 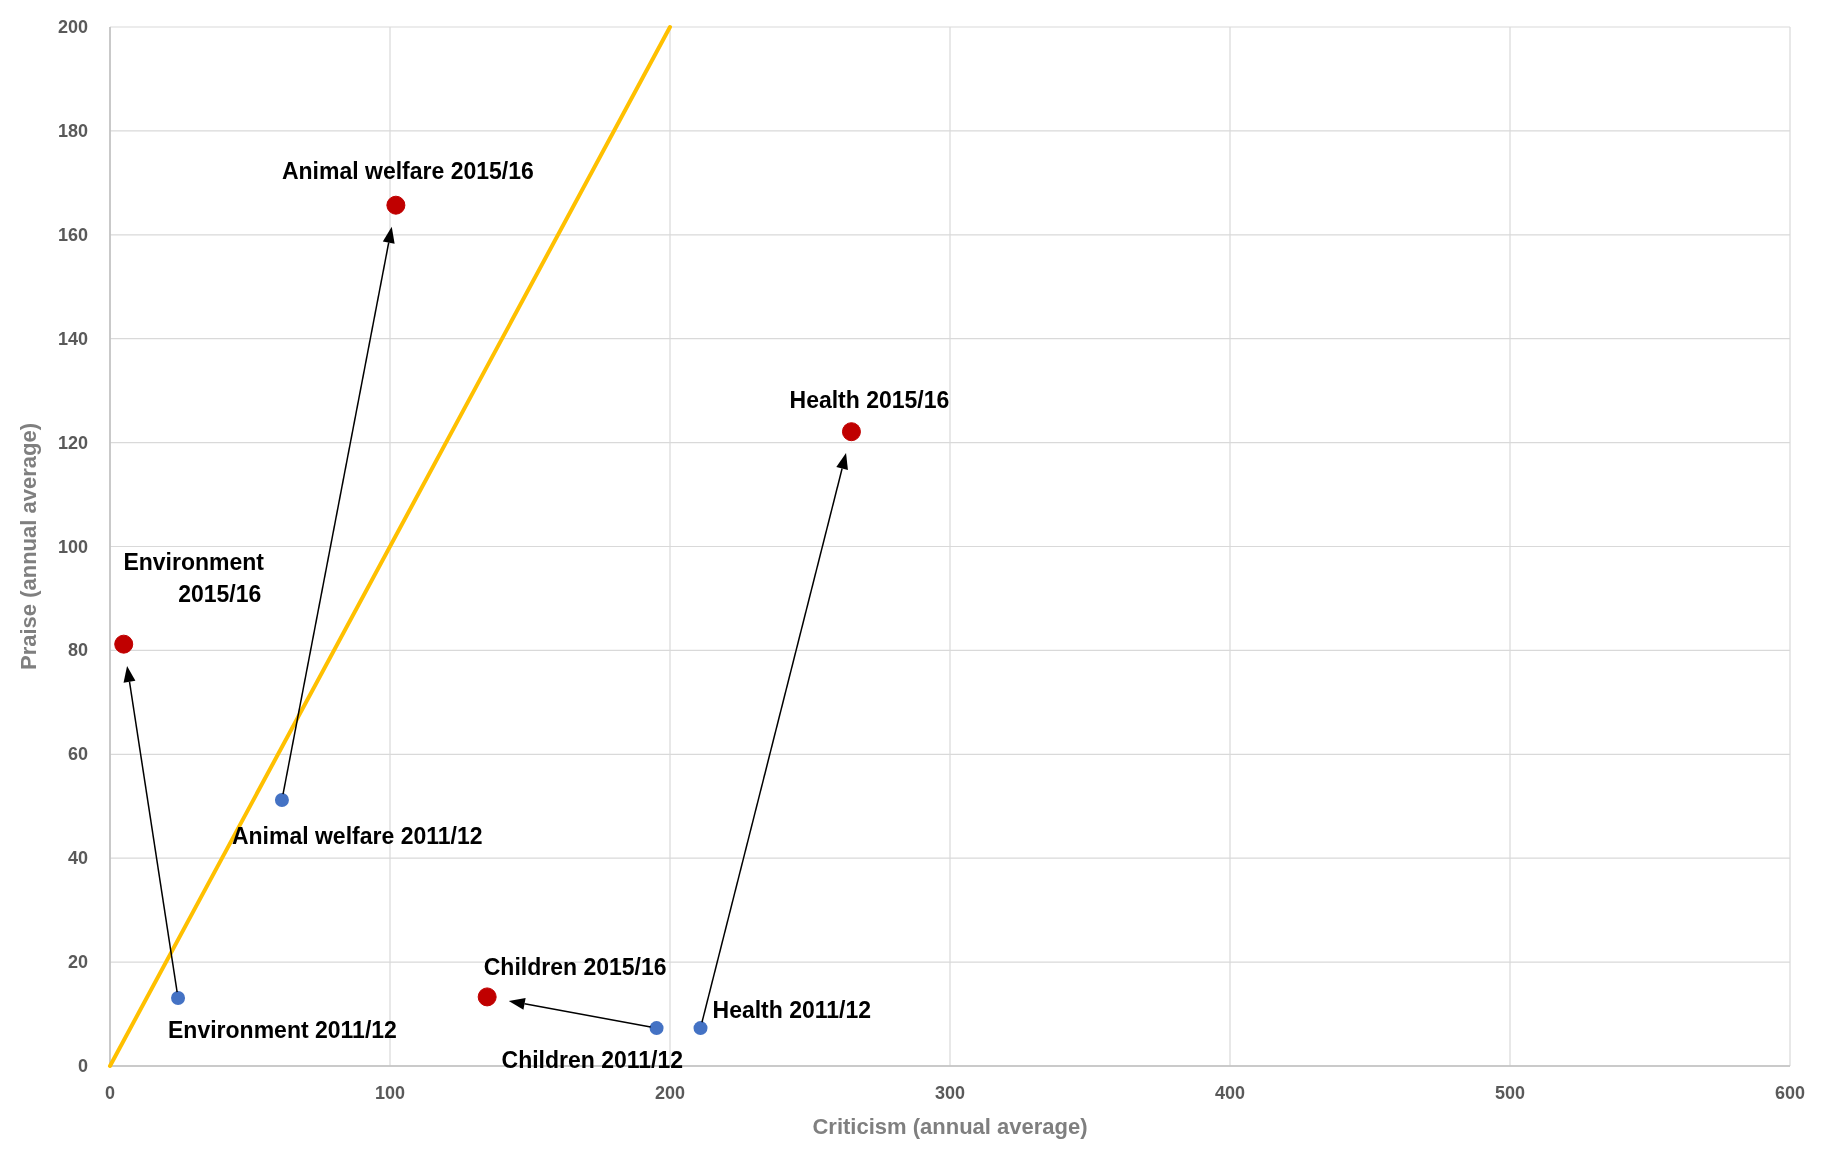 I want to click on y-tick-label: 80, so click(x=77, y=650).